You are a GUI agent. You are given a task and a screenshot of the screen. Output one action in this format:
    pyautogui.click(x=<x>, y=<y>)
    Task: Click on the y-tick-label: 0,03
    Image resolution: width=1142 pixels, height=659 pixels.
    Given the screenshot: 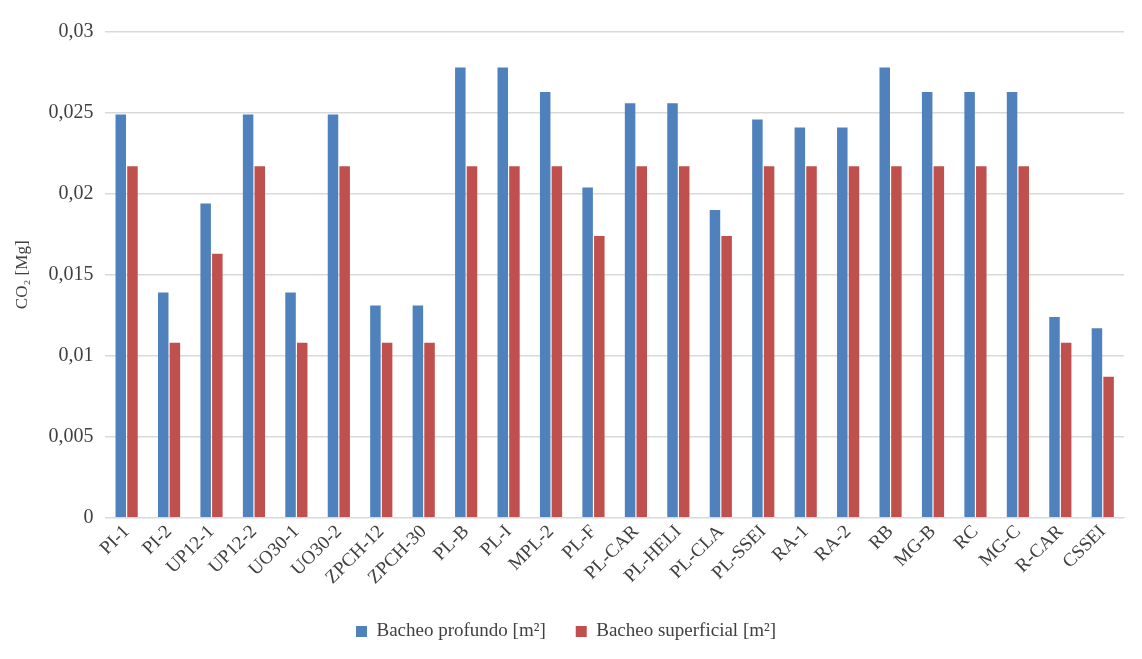 What is the action you would take?
    pyautogui.click(x=76, y=30)
    